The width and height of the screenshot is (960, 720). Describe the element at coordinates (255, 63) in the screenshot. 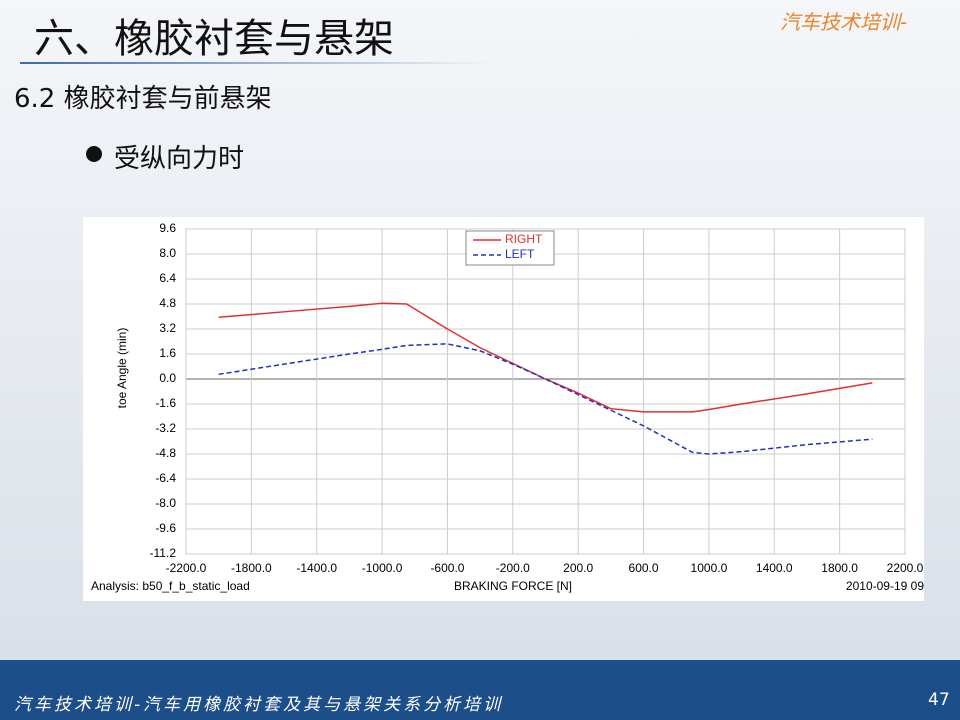

I see `title-rule` at that location.